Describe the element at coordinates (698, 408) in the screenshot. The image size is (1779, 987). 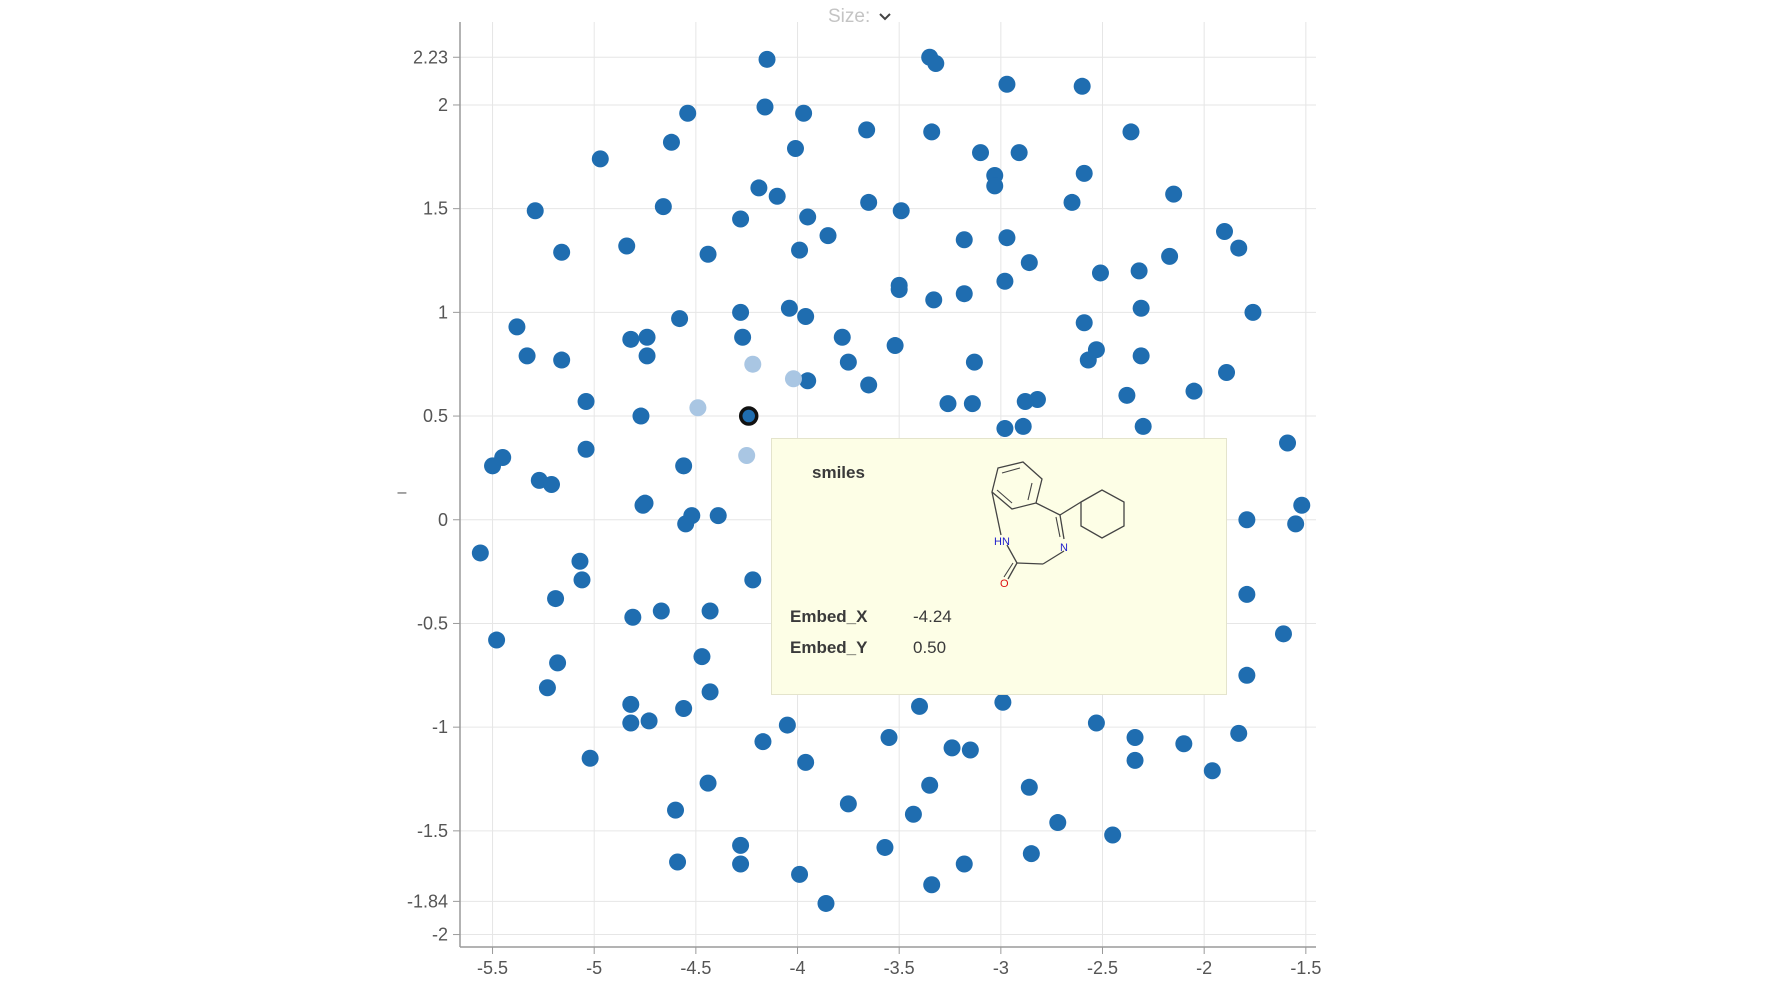
I see `data-point-faded` at that location.